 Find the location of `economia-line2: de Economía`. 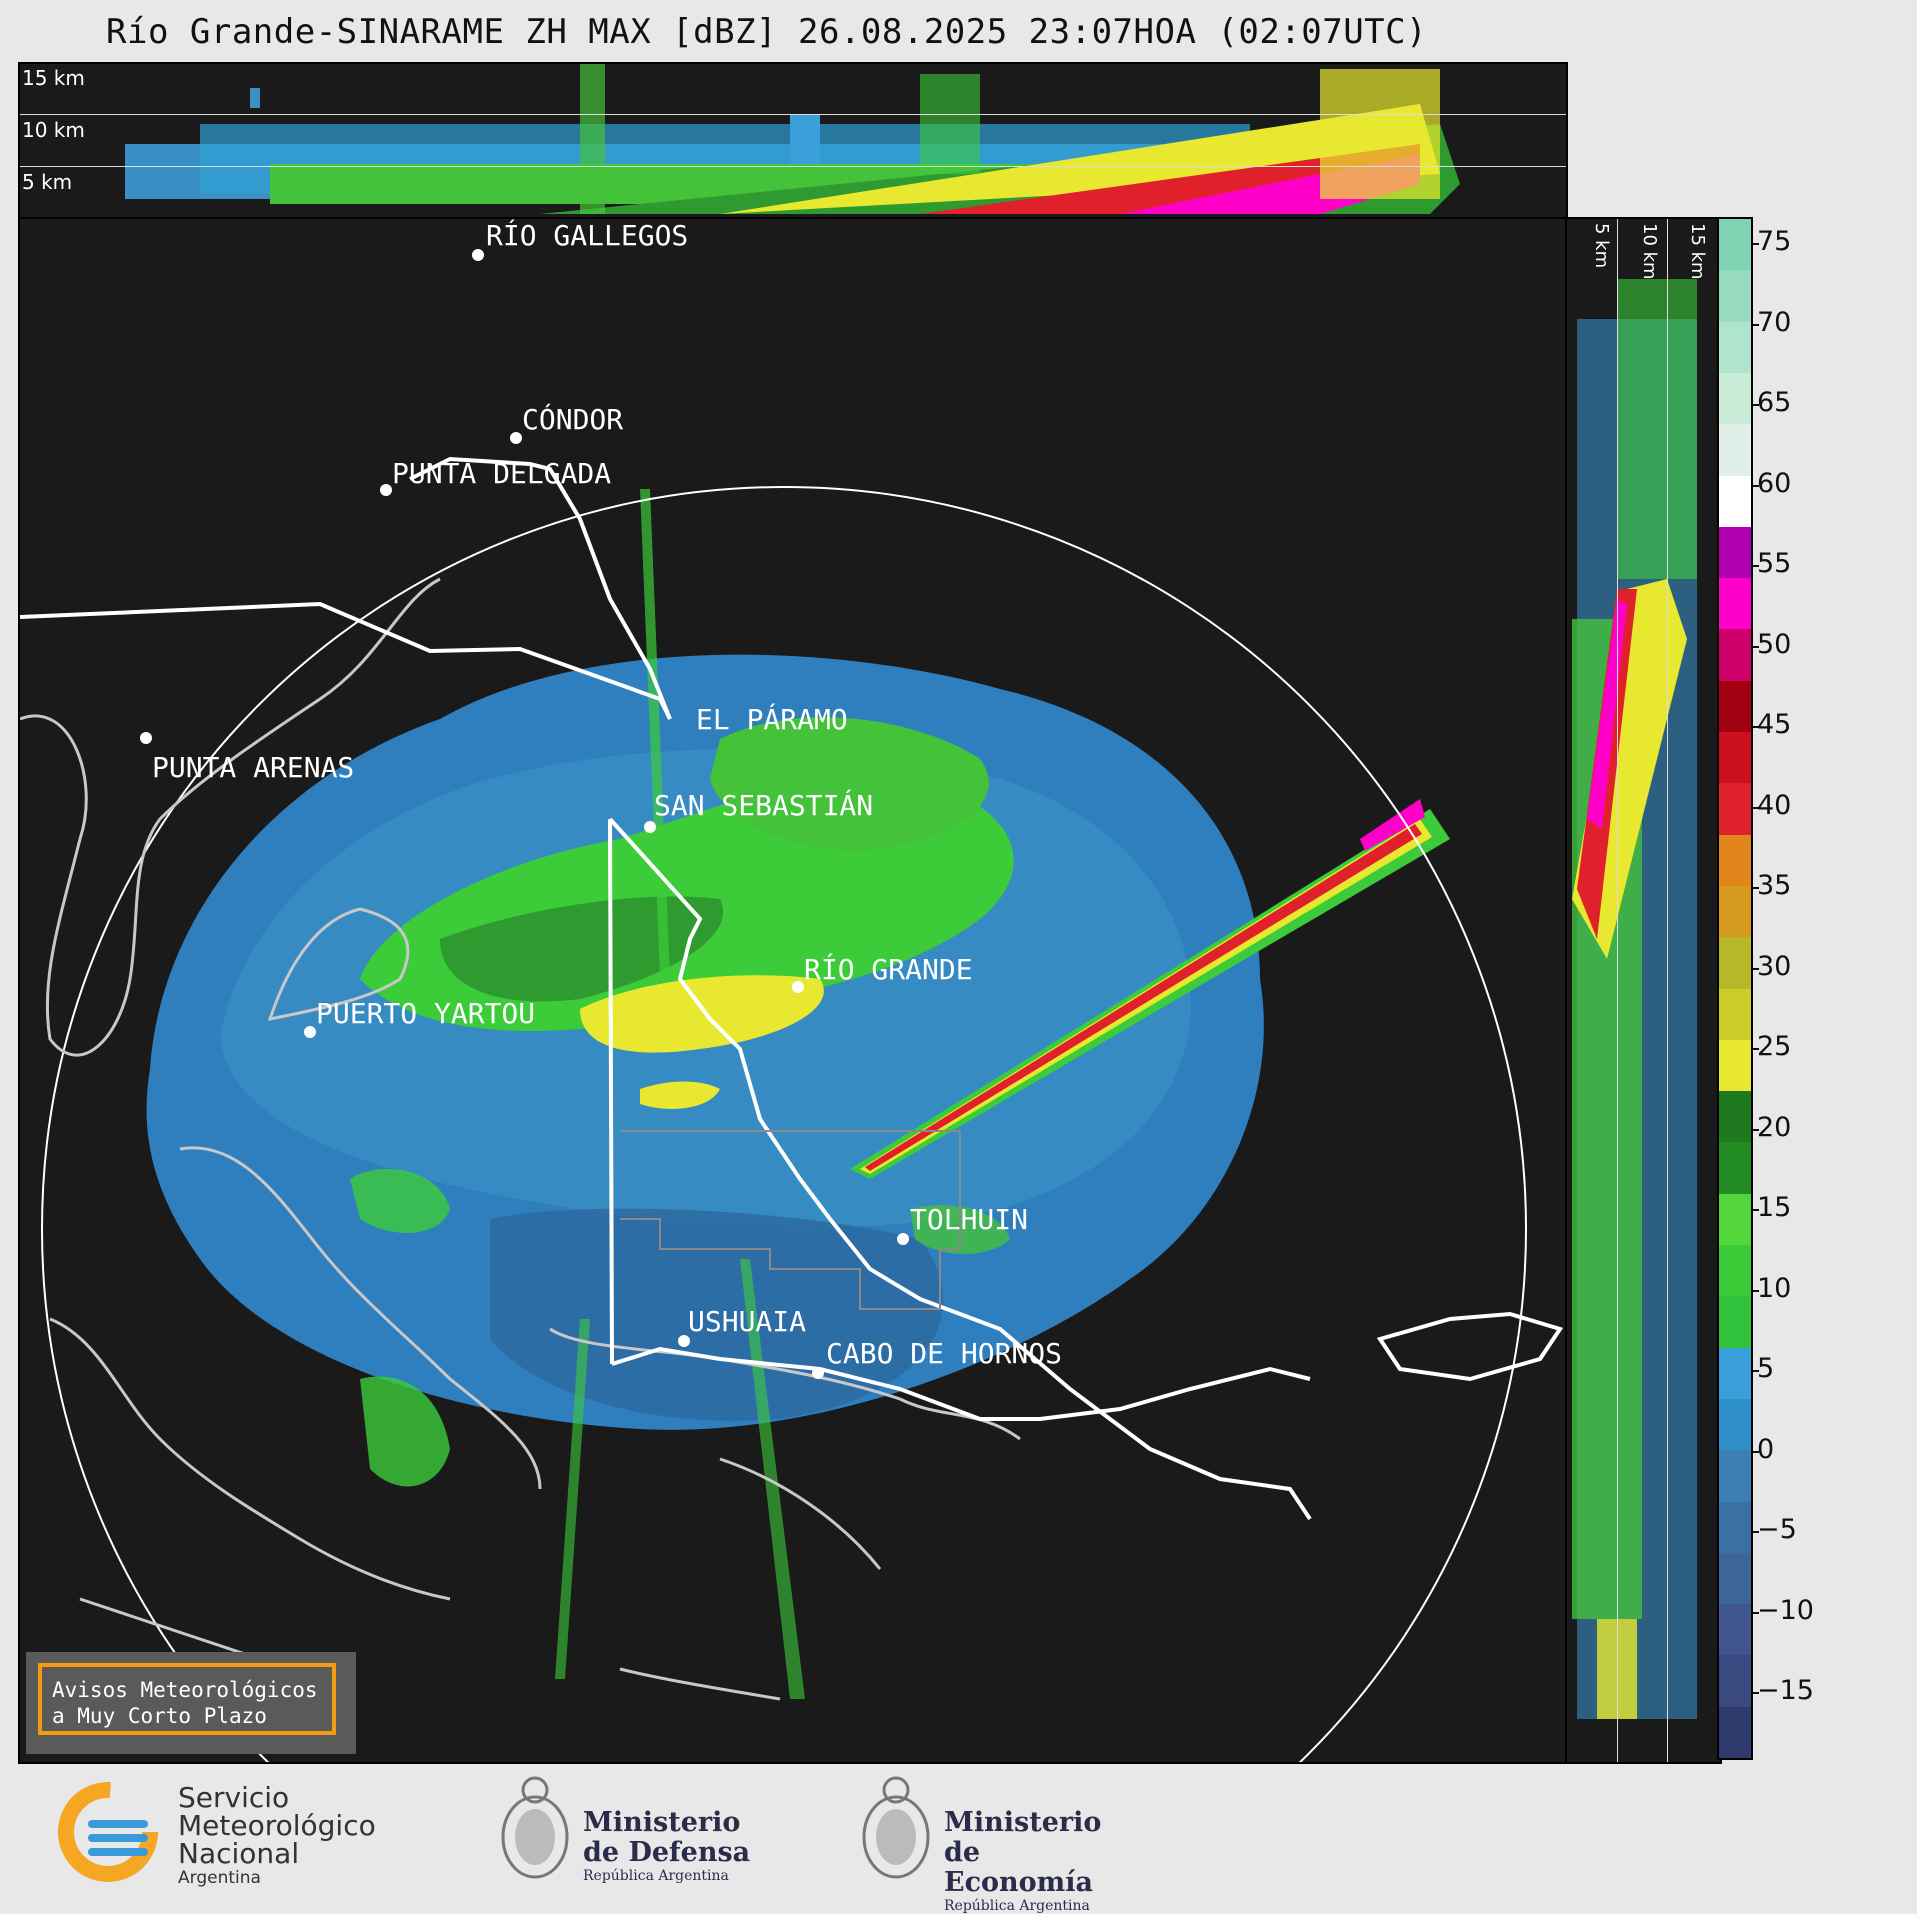

economia-line2: de Economía is located at coordinates (1018, 1867).